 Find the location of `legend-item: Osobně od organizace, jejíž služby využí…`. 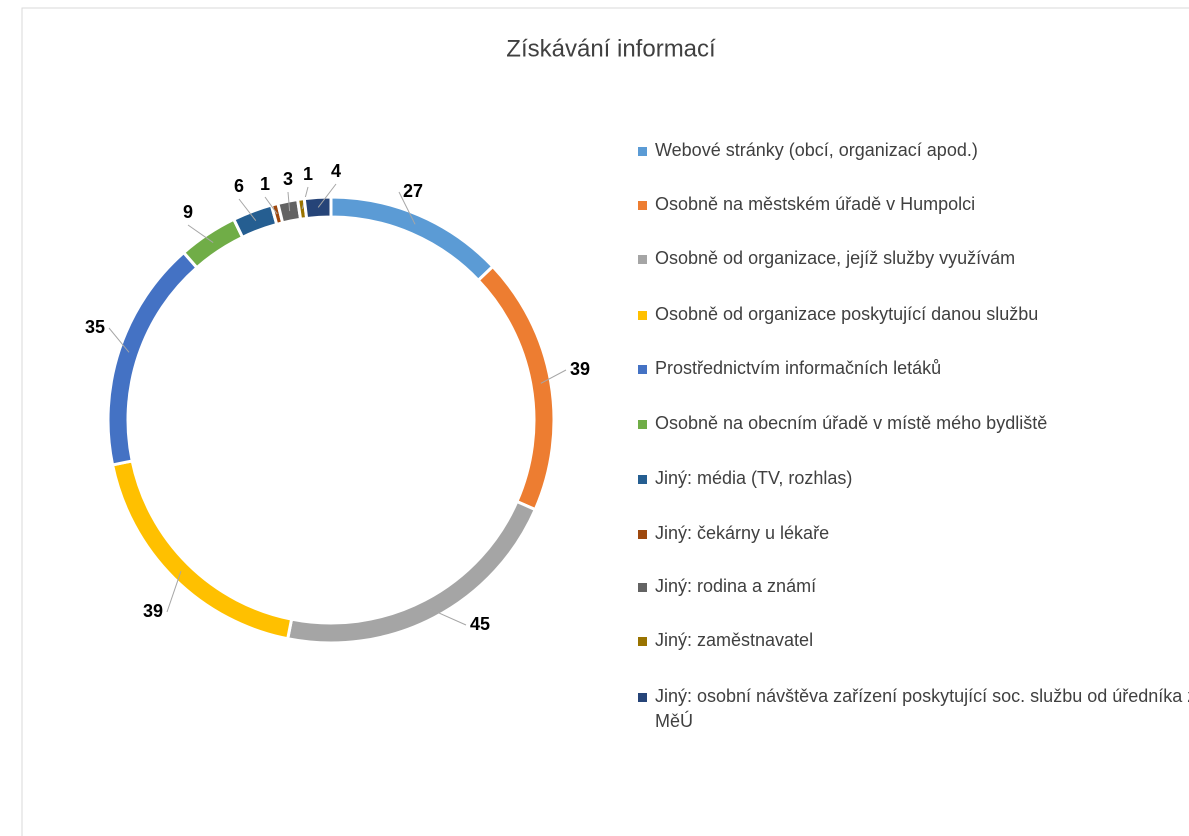

legend-item: Osobně od organizace, jejíž služby využí… is located at coordinates (913, 258).